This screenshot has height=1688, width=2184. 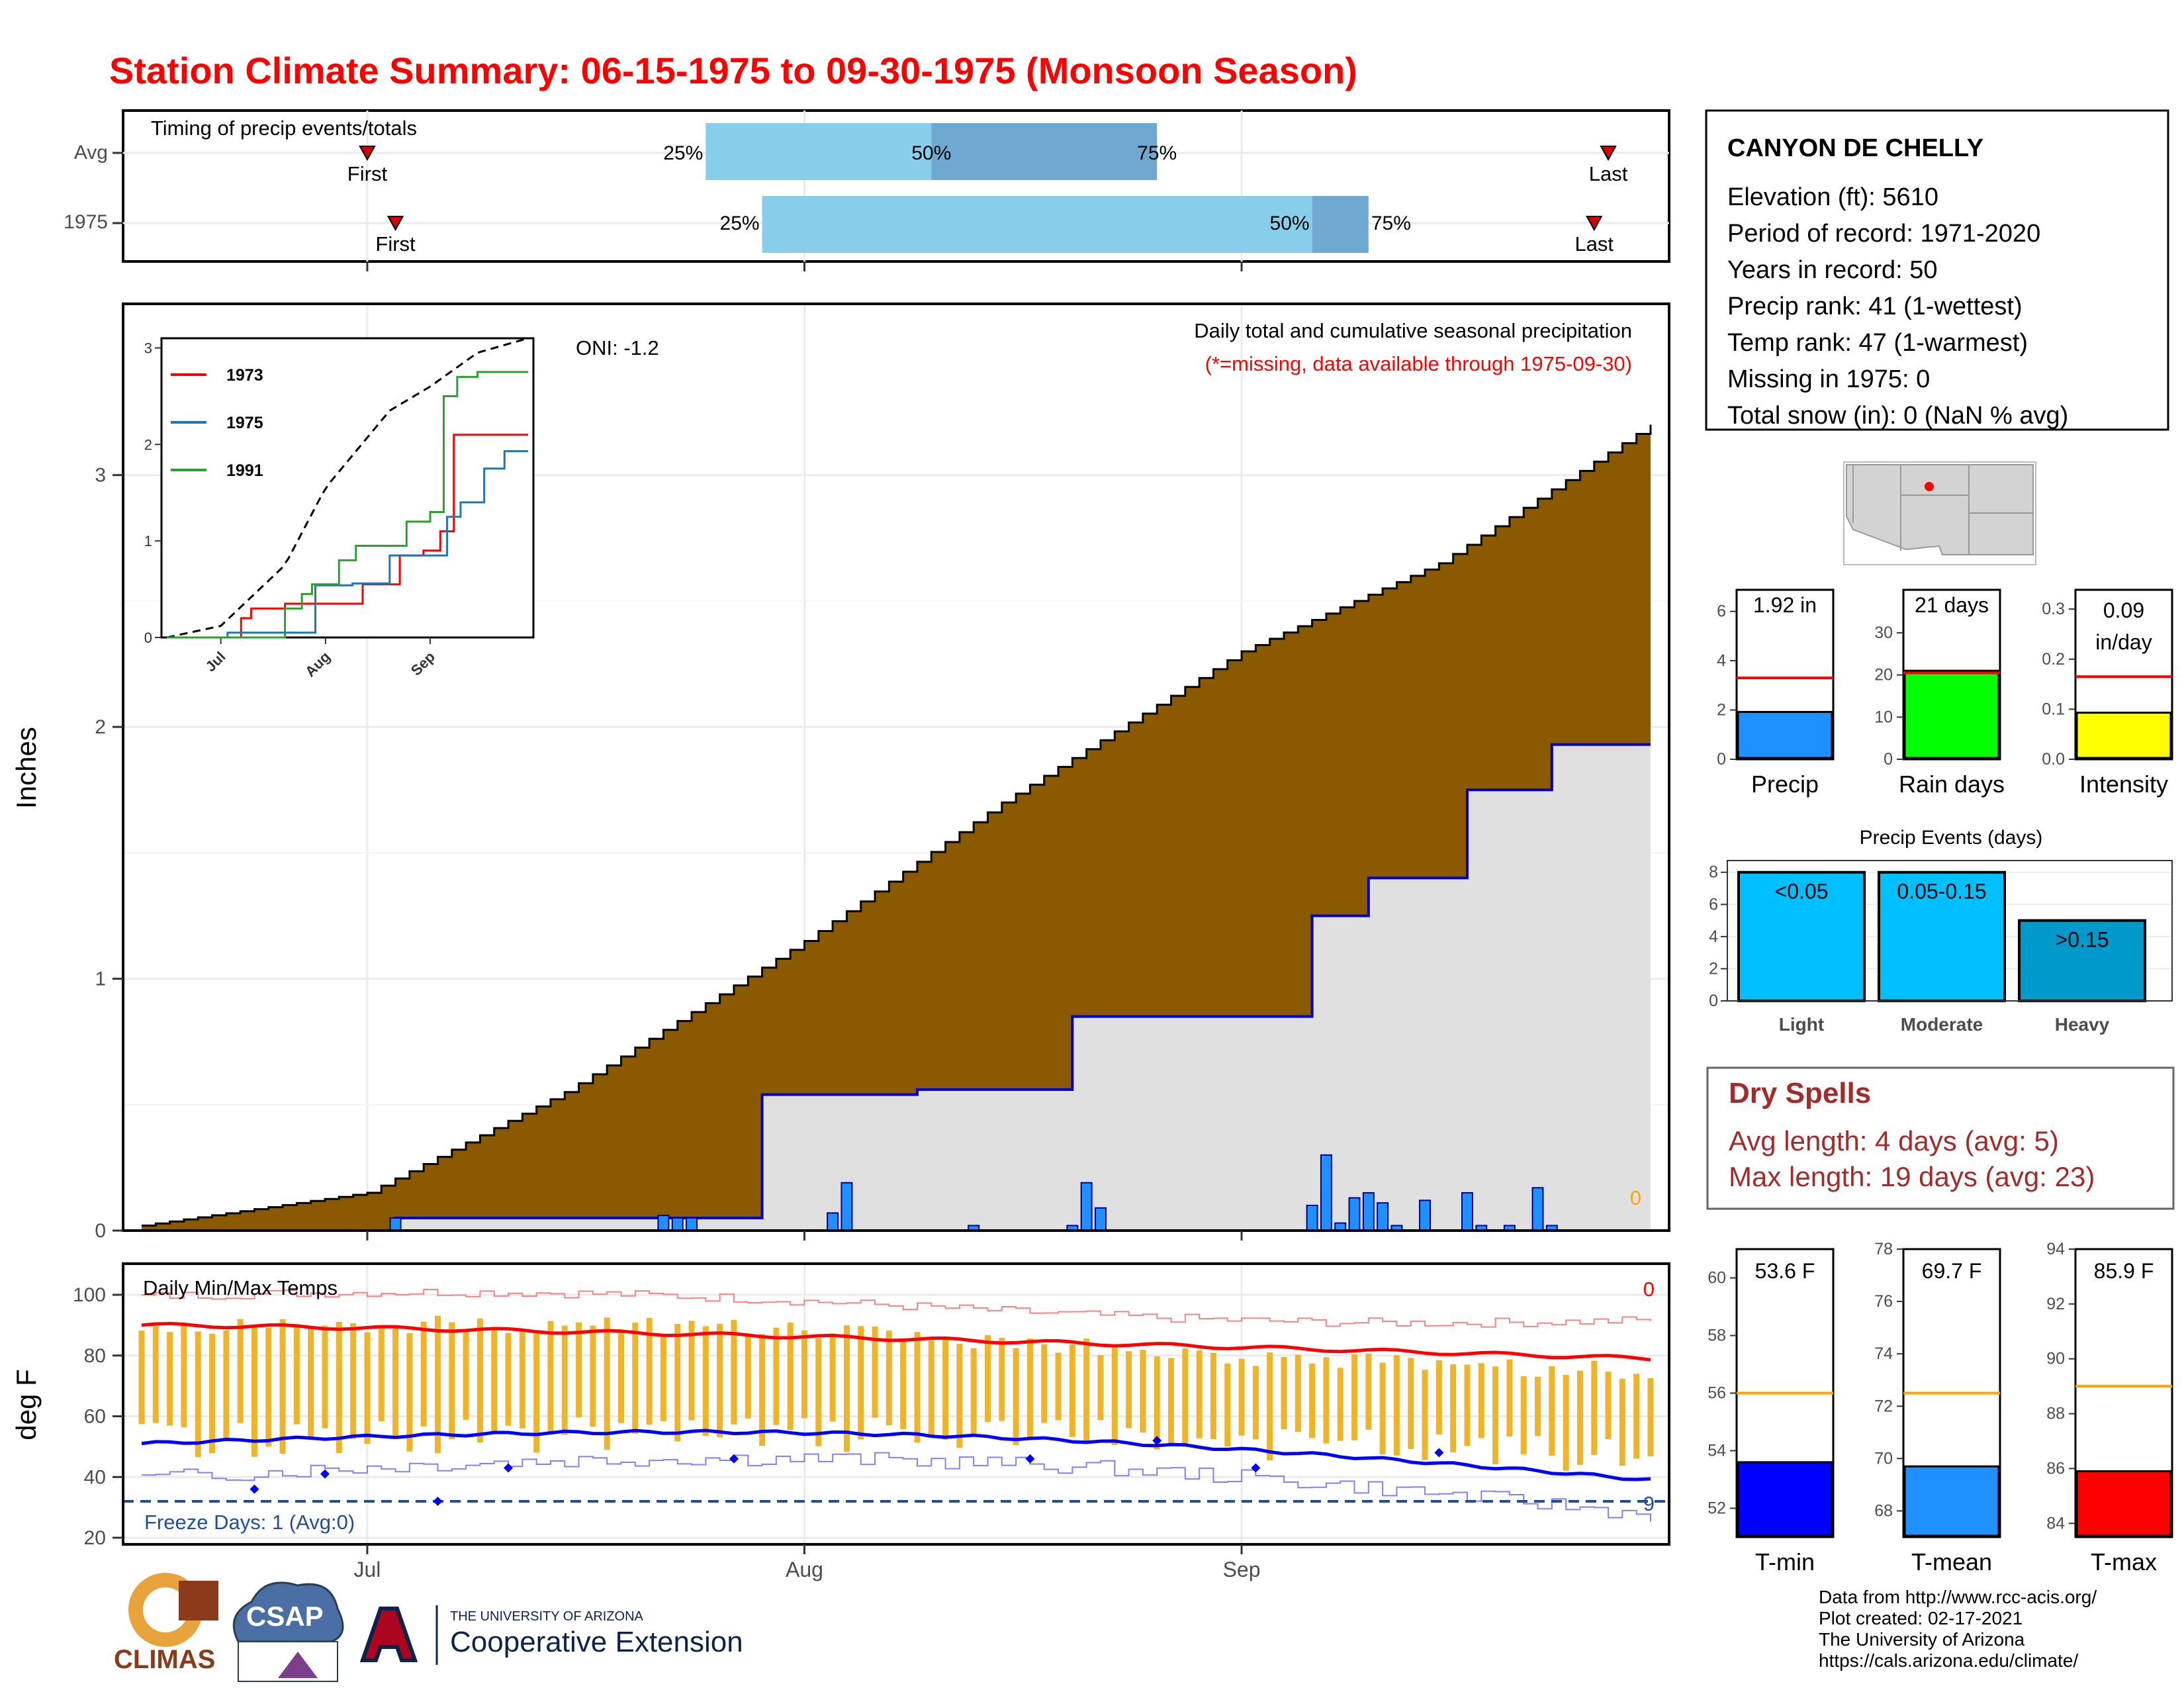 What do you see at coordinates (1922, 1639) in the screenshot?
I see `footer-line: The University of Arizona` at bounding box center [1922, 1639].